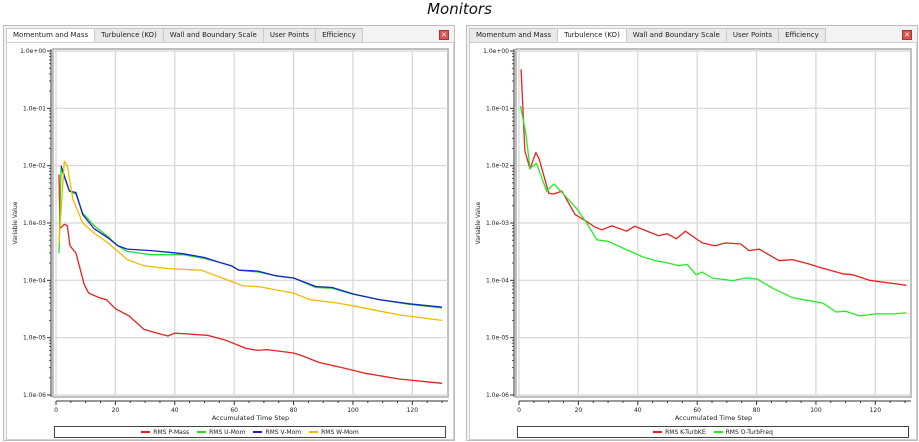  Describe the element at coordinates (171, 432) in the screenshot. I see `legend-label: RMS P-Mass` at that location.